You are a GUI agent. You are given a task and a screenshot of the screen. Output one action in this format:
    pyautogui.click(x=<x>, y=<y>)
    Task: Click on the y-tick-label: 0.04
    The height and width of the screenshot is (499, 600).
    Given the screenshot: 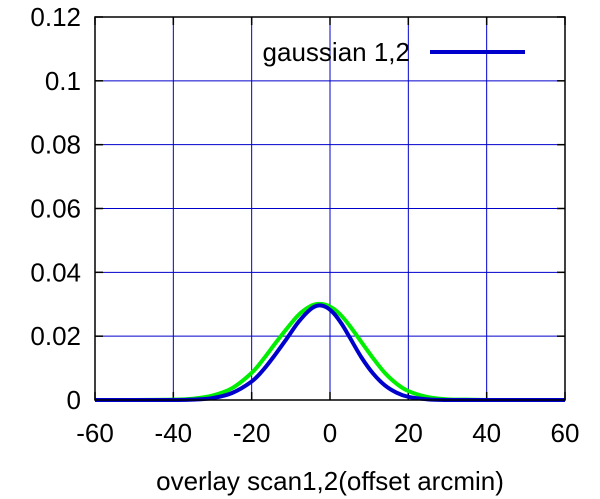 What is the action you would take?
    pyautogui.click(x=55, y=272)
    